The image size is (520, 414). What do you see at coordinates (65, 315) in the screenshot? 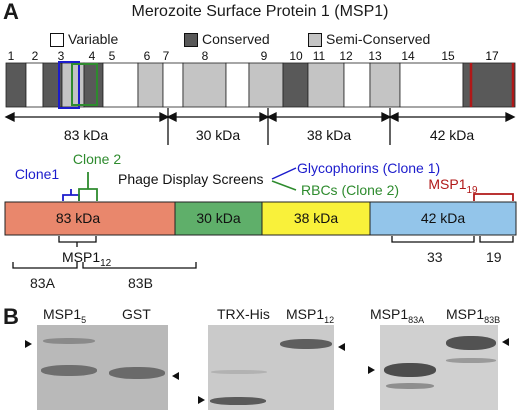
I see `gel1-lane1-label: MSP15` at bounding box center [65, 315].